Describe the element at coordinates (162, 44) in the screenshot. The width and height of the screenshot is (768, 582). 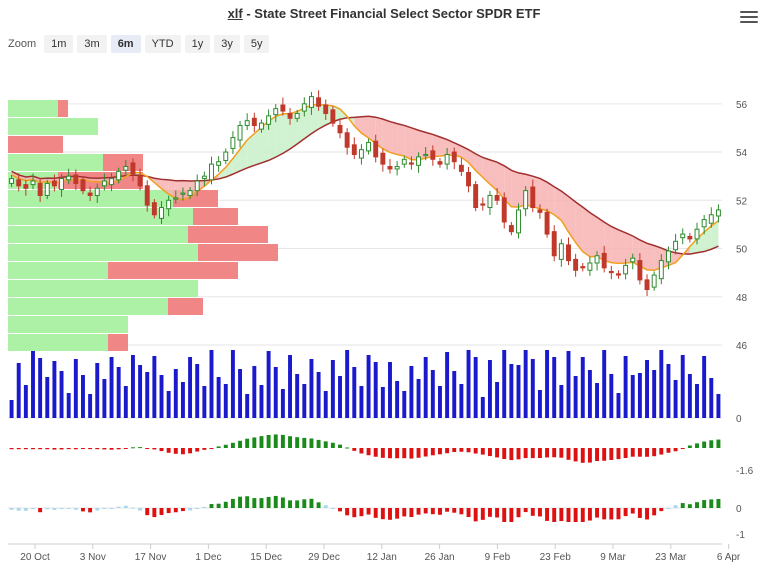
I see `zoom-ytd-button: YTD` at that location.